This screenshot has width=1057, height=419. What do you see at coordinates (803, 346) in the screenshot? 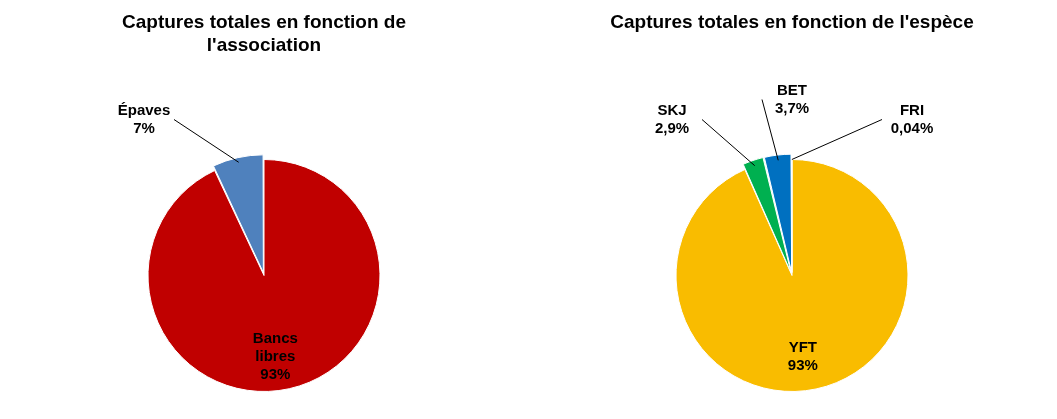
I see `slice-label: YFT` at bounding box center [803, 346].